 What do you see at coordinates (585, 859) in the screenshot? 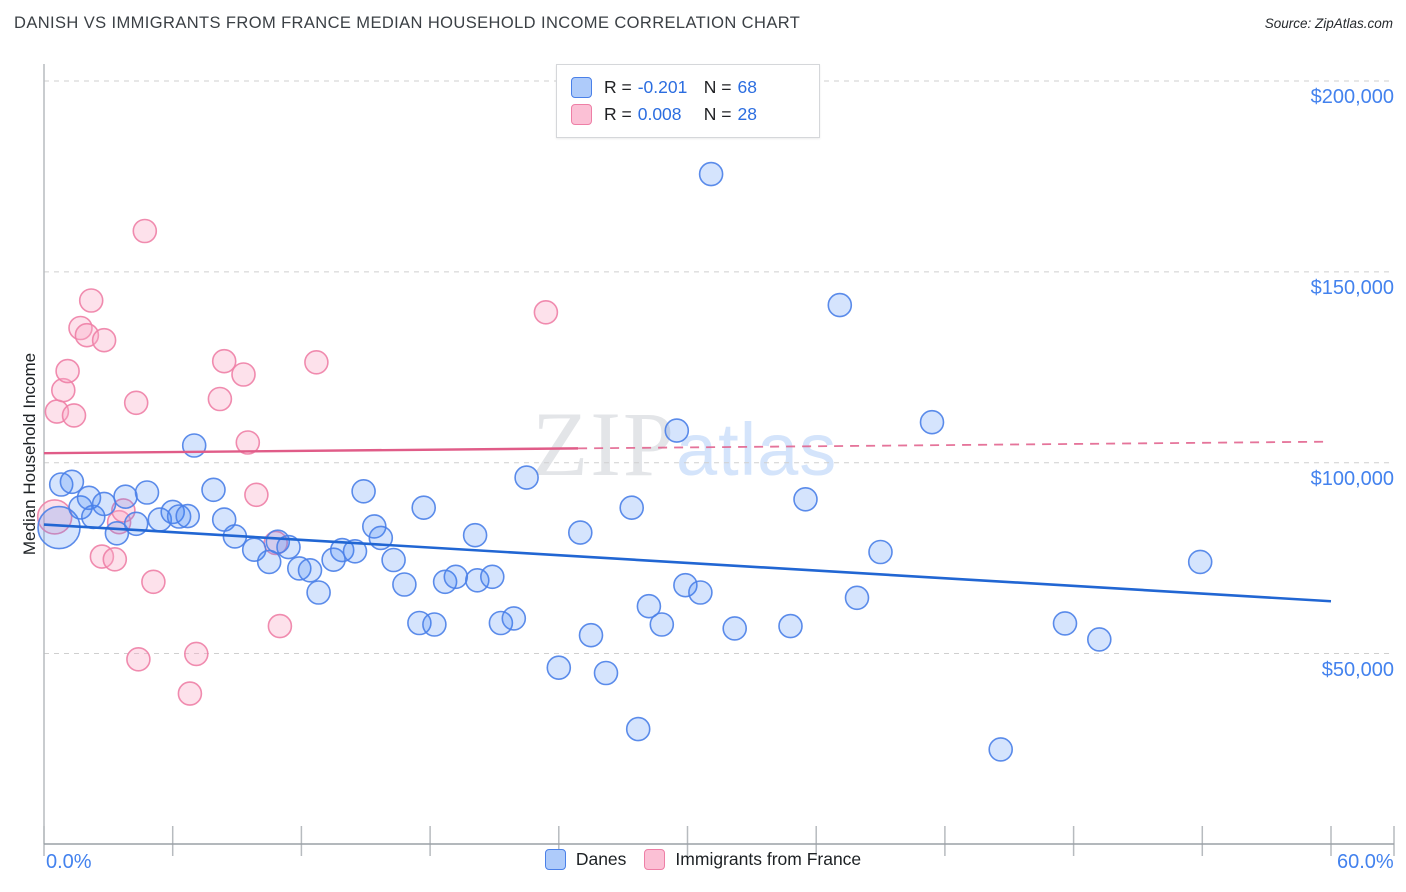
I see `series-legend-item-danes: Danes` at bounding box center [585, 859].